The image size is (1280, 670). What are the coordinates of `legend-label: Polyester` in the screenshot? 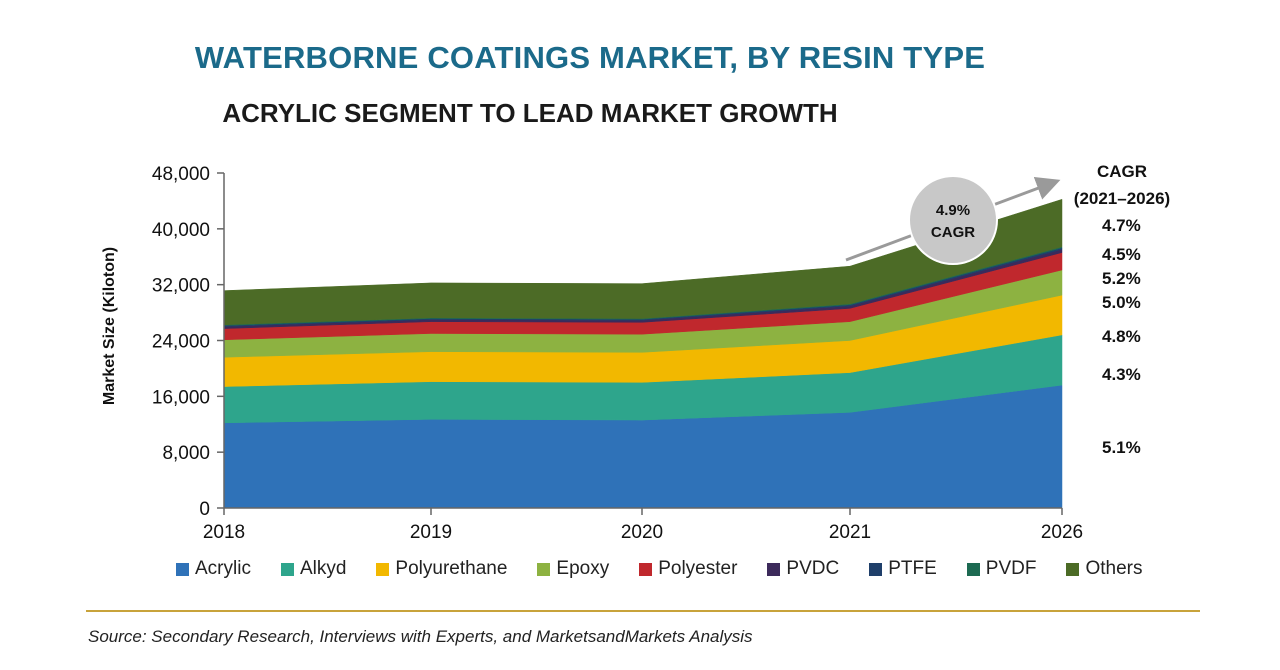 It's located at (698, 568).